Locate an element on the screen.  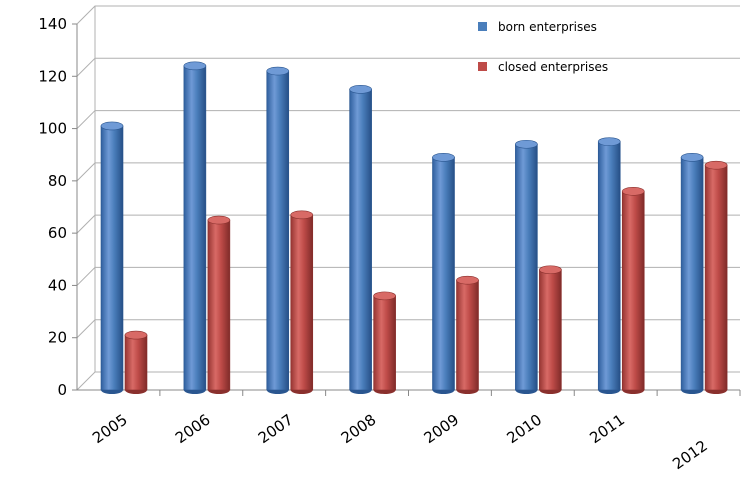
y-tick-label: 20 is located at coordinates (57, 338).